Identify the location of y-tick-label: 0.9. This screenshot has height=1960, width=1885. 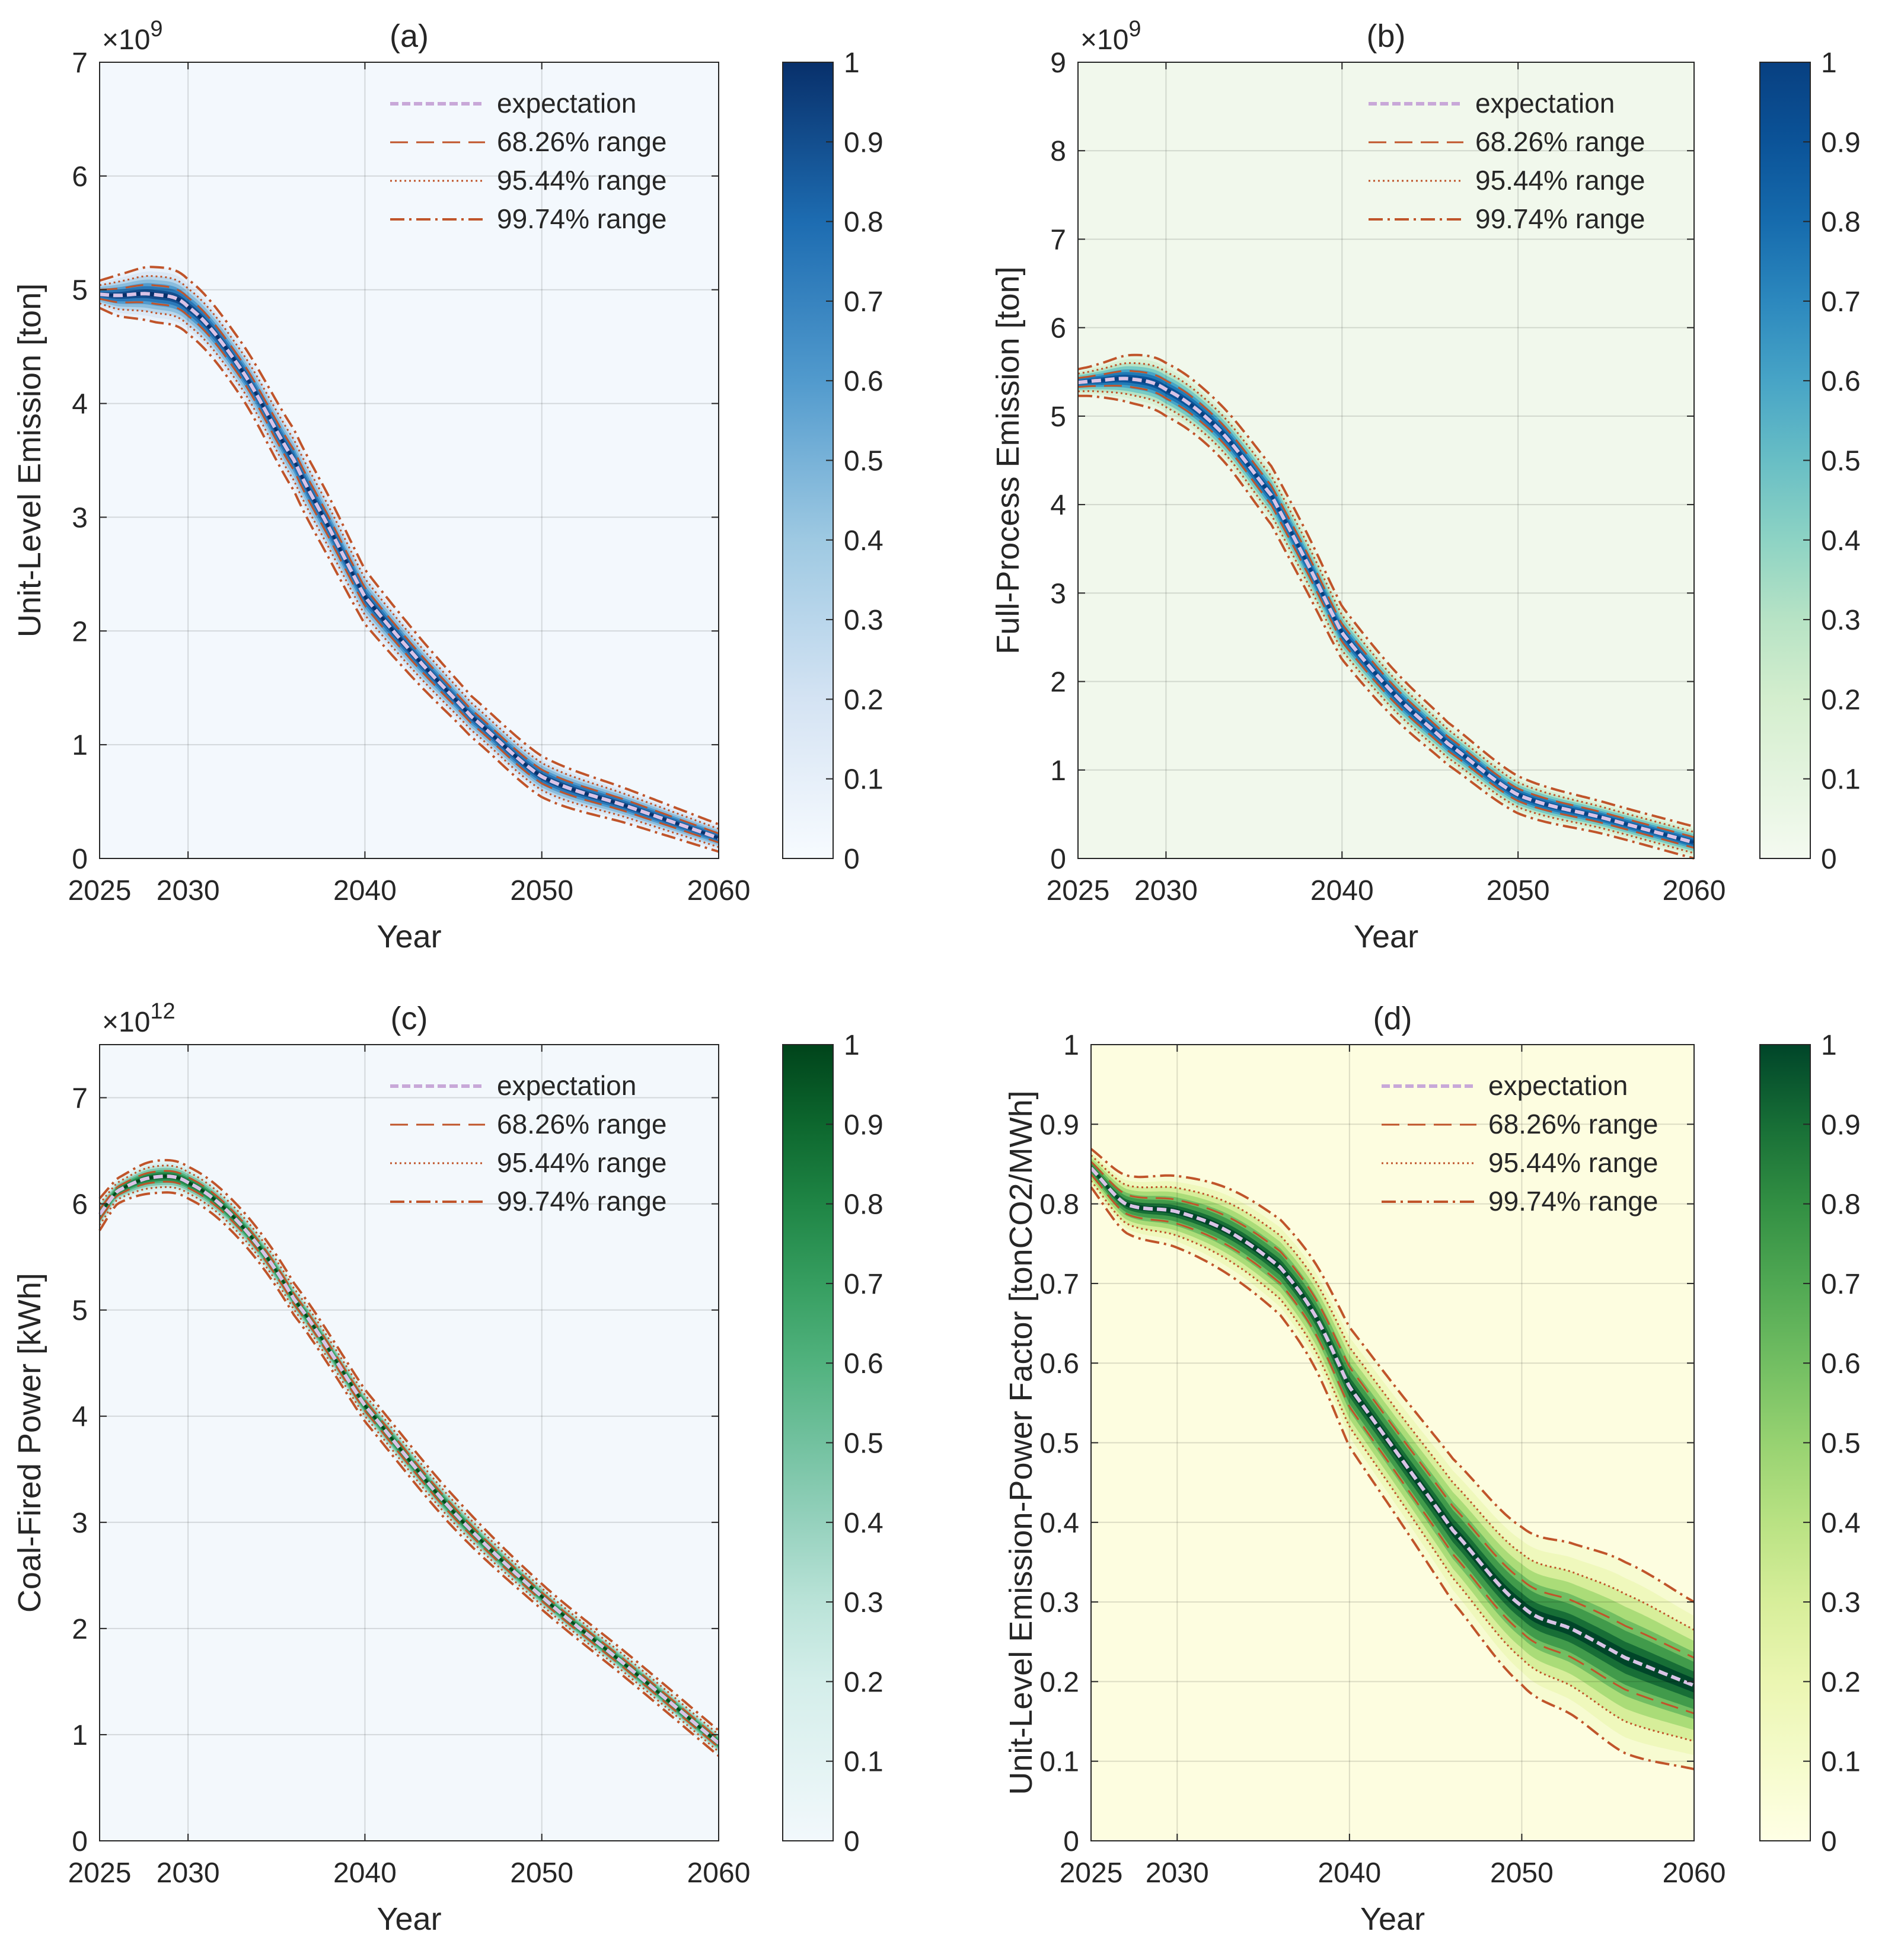
(1059, 1125).